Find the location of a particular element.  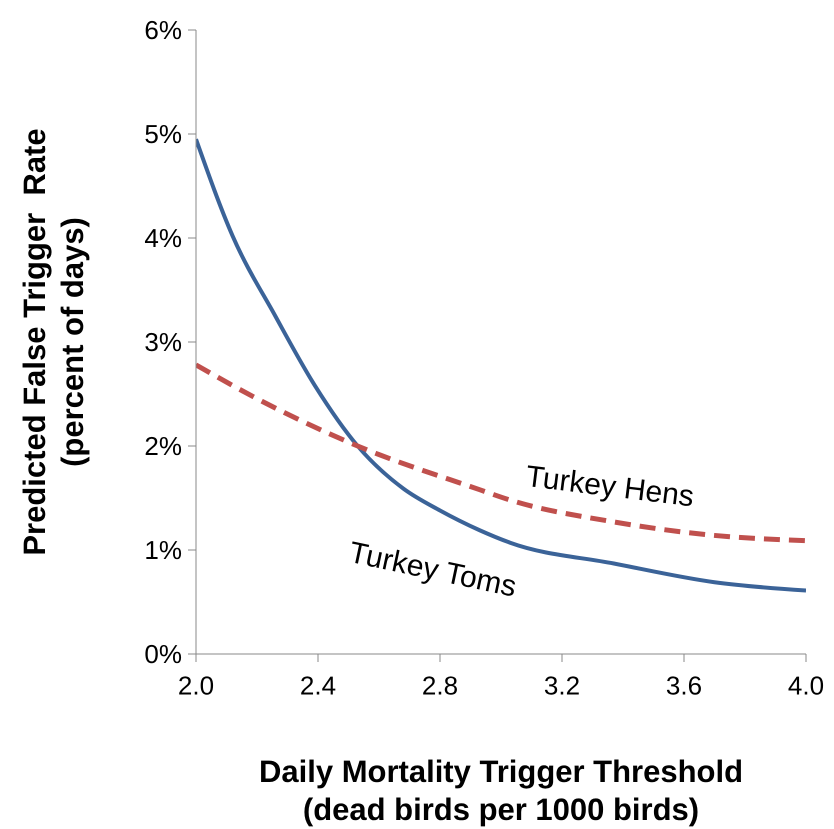

y-tick-label: 1% is located at coordinates (163, 550).